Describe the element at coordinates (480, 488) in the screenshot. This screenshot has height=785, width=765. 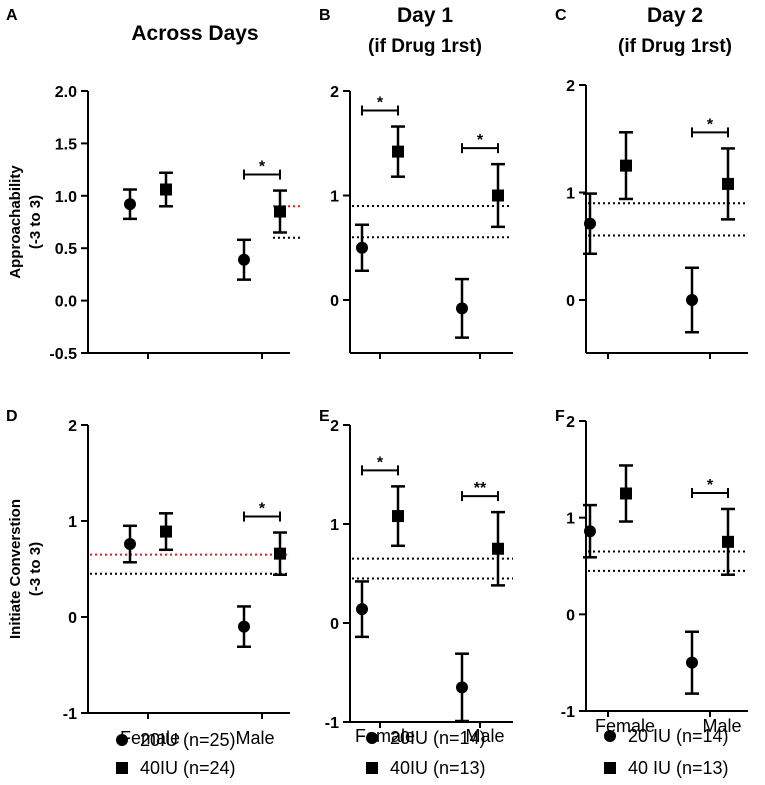
I see `significance-label: **` at that location.